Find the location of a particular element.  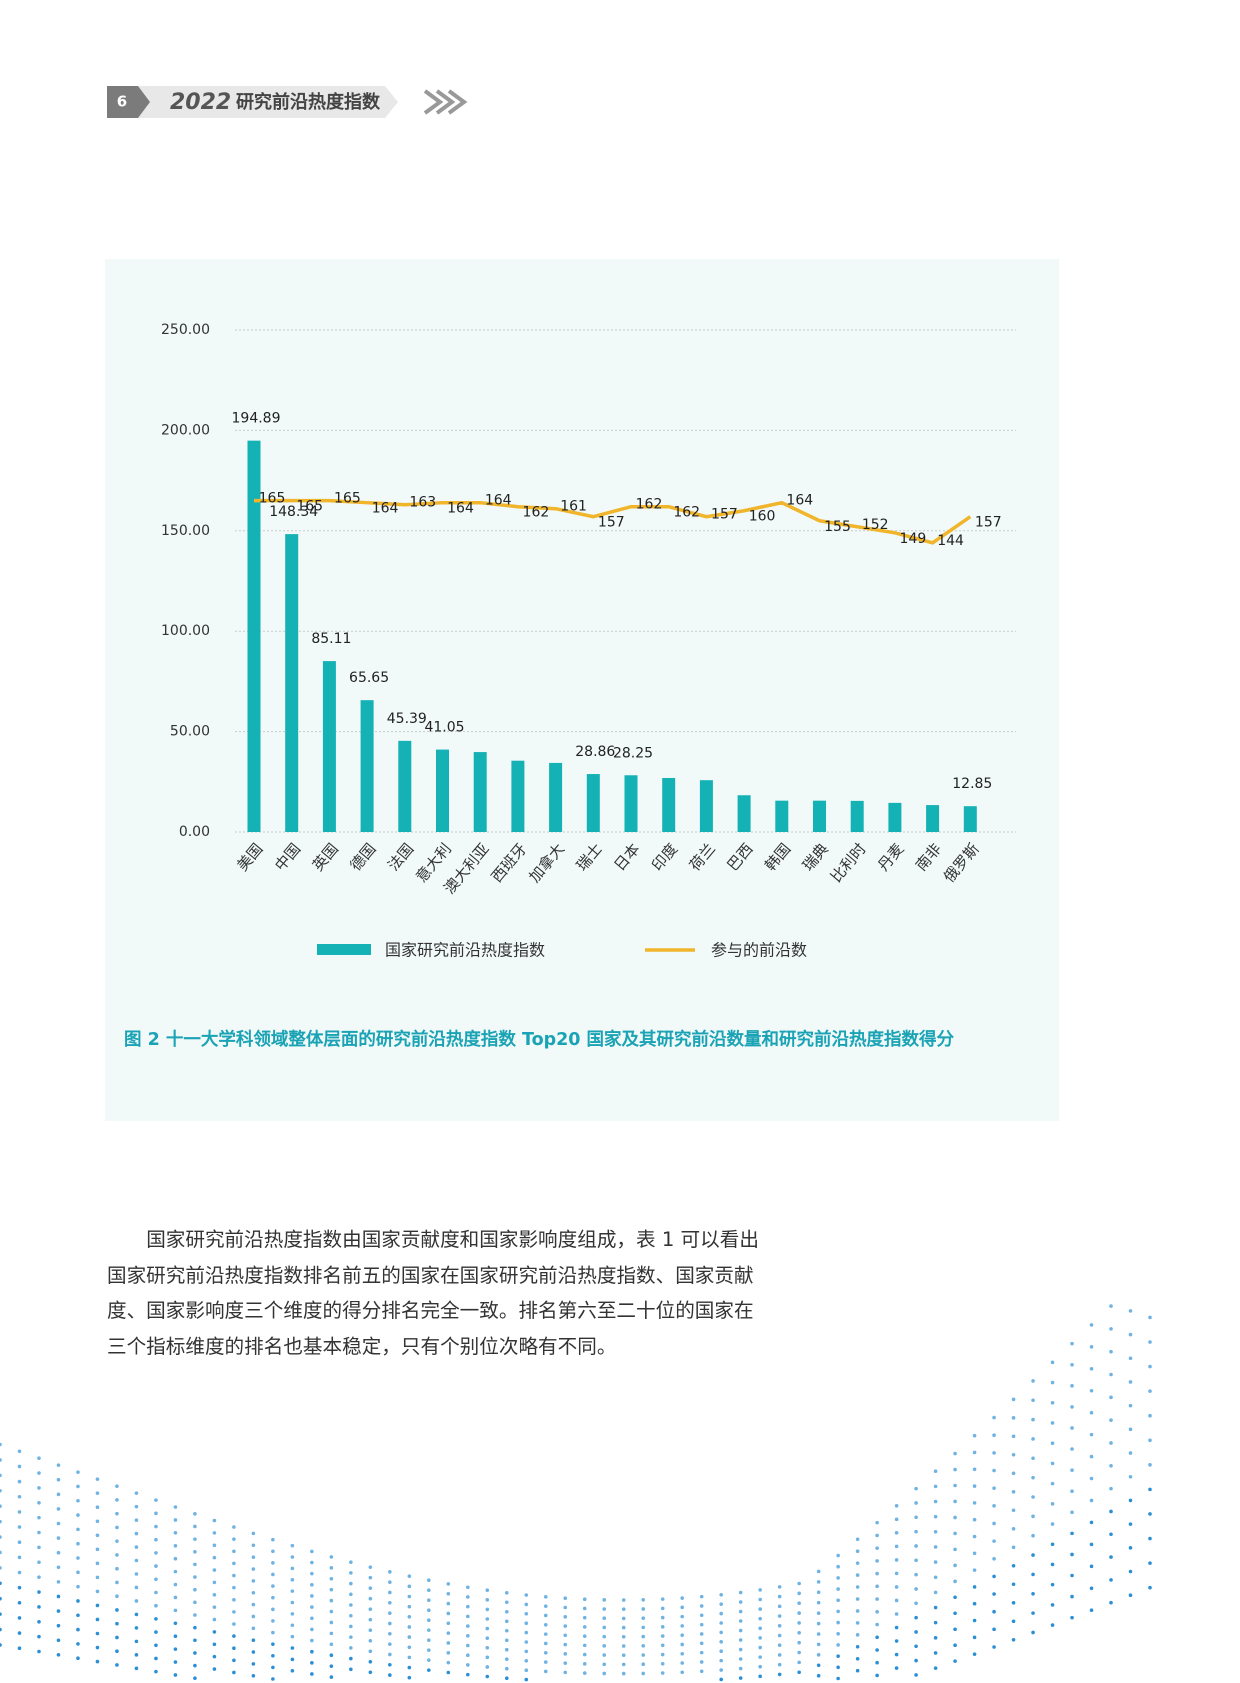

legend-label: 参与的前沿数 is located at coordinates (759, 950).